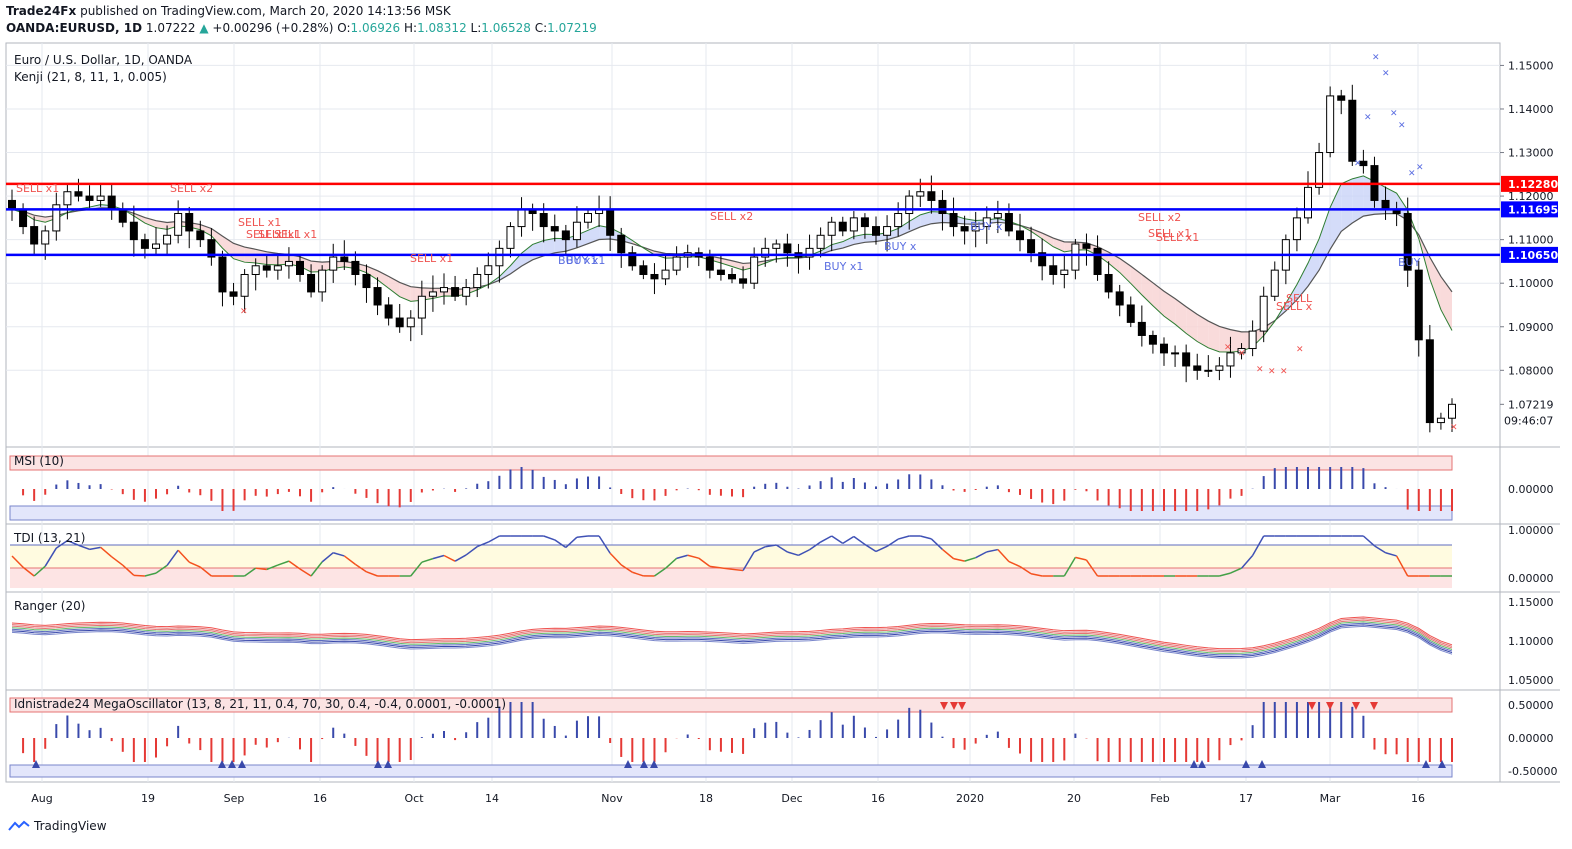 The width and height of the screenshot is (1572, 849). I want to click on close-value: 1.07219, so click(572, 28).